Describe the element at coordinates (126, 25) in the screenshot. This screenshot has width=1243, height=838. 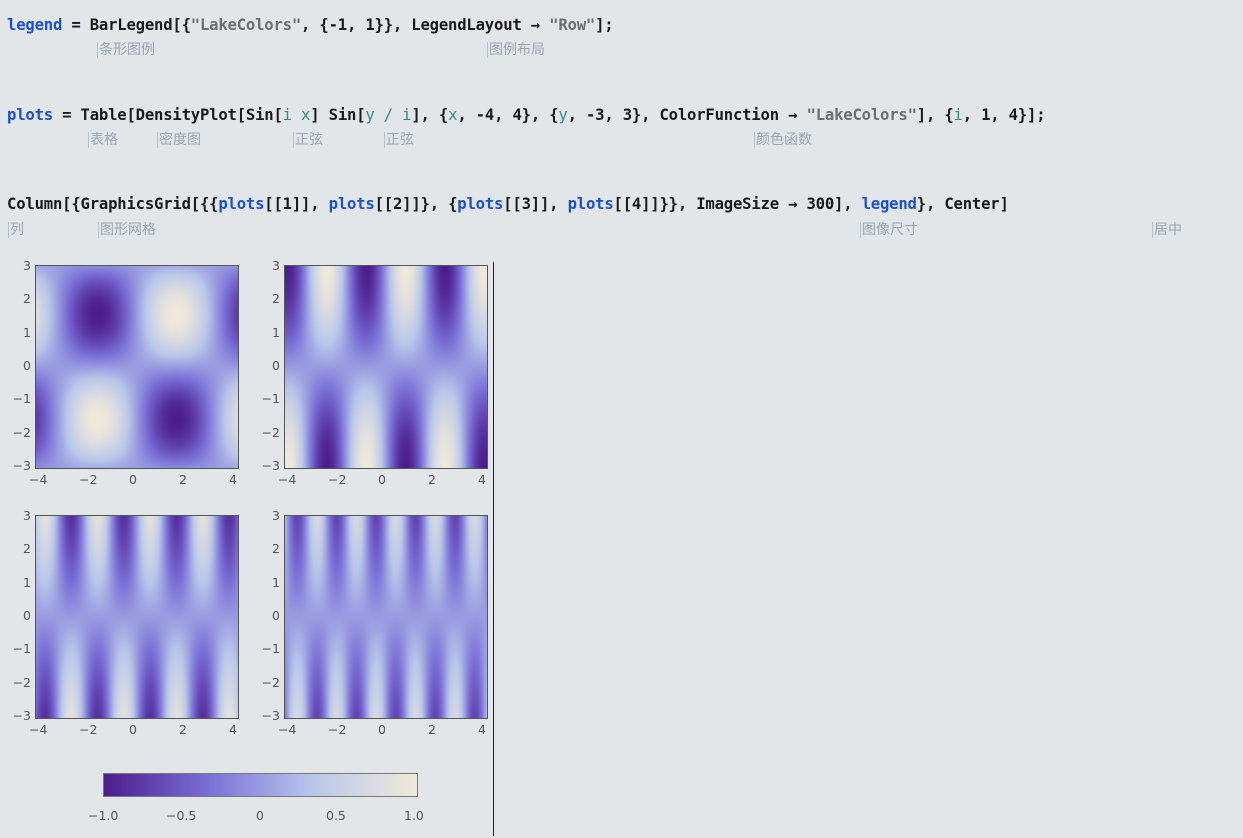
I see `code-token: = BarLegend[{` at that location.